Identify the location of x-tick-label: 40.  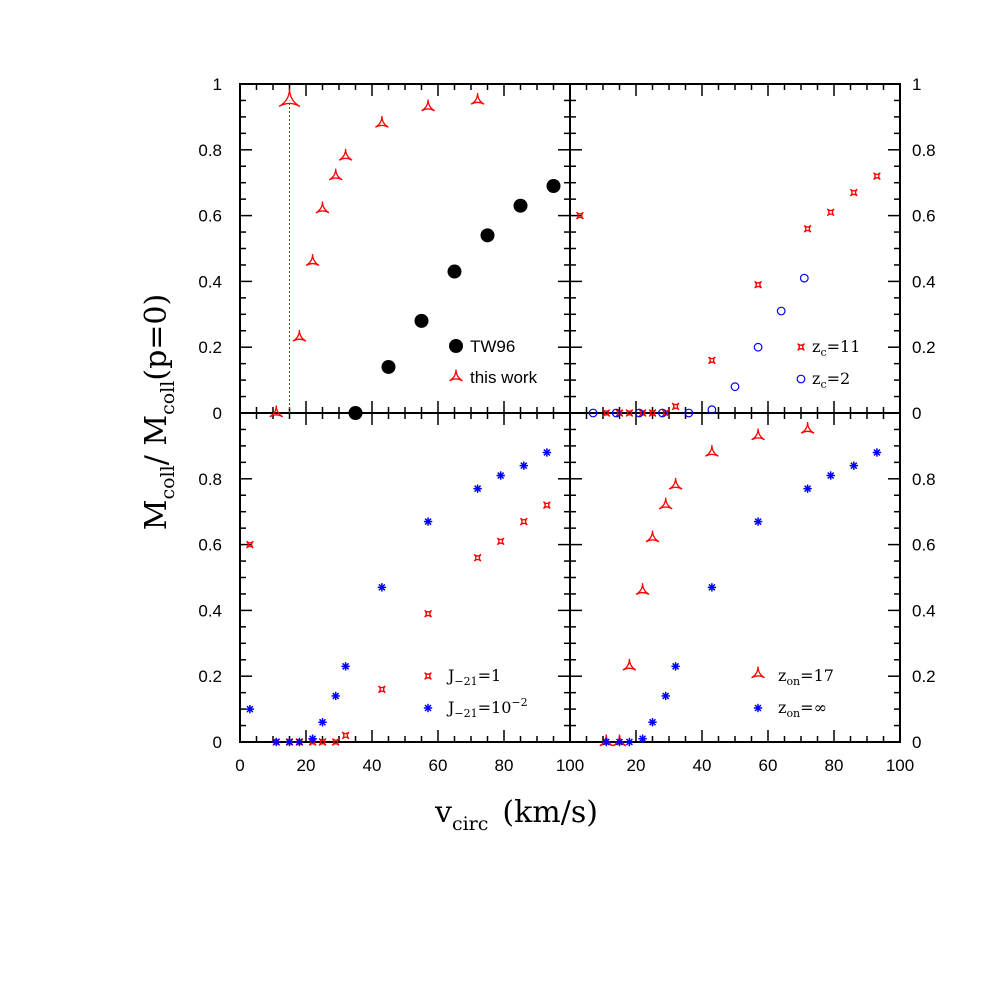
(702, 765).